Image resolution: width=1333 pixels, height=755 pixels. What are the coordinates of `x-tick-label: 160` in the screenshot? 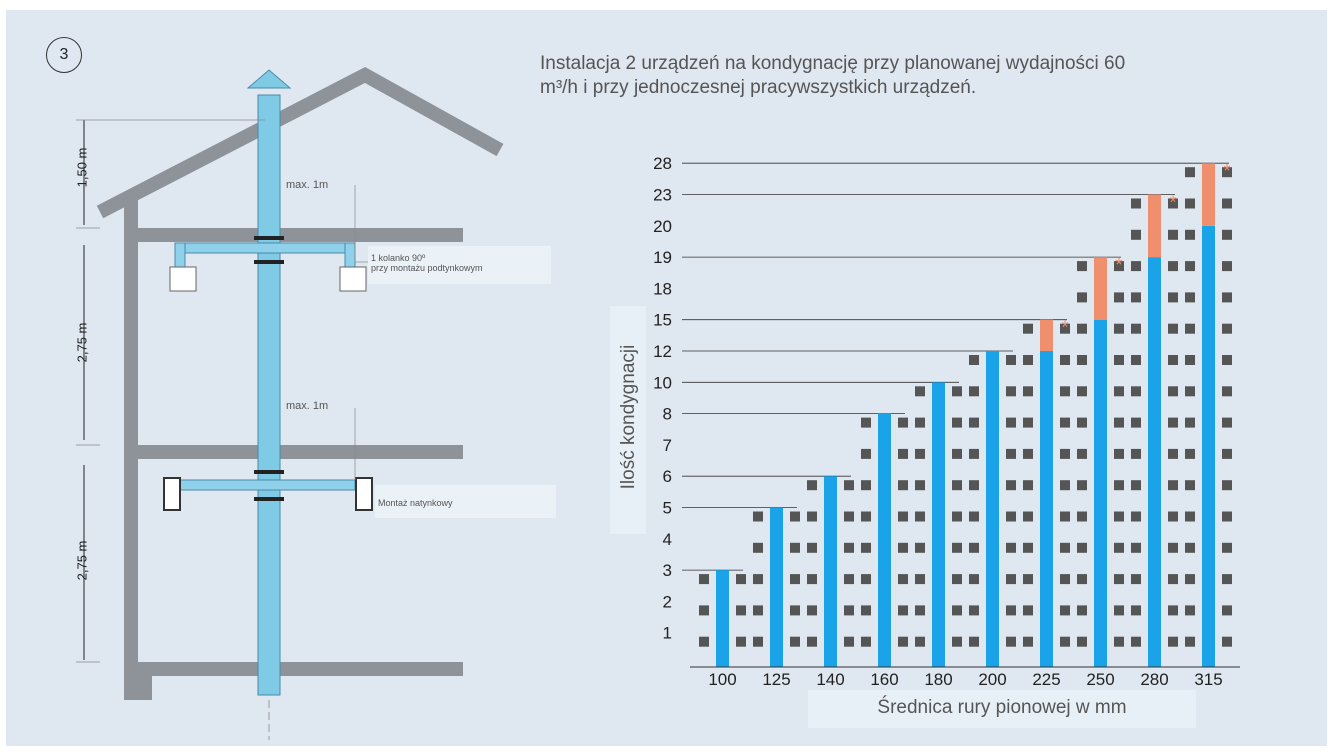 It's located at (884, 679).